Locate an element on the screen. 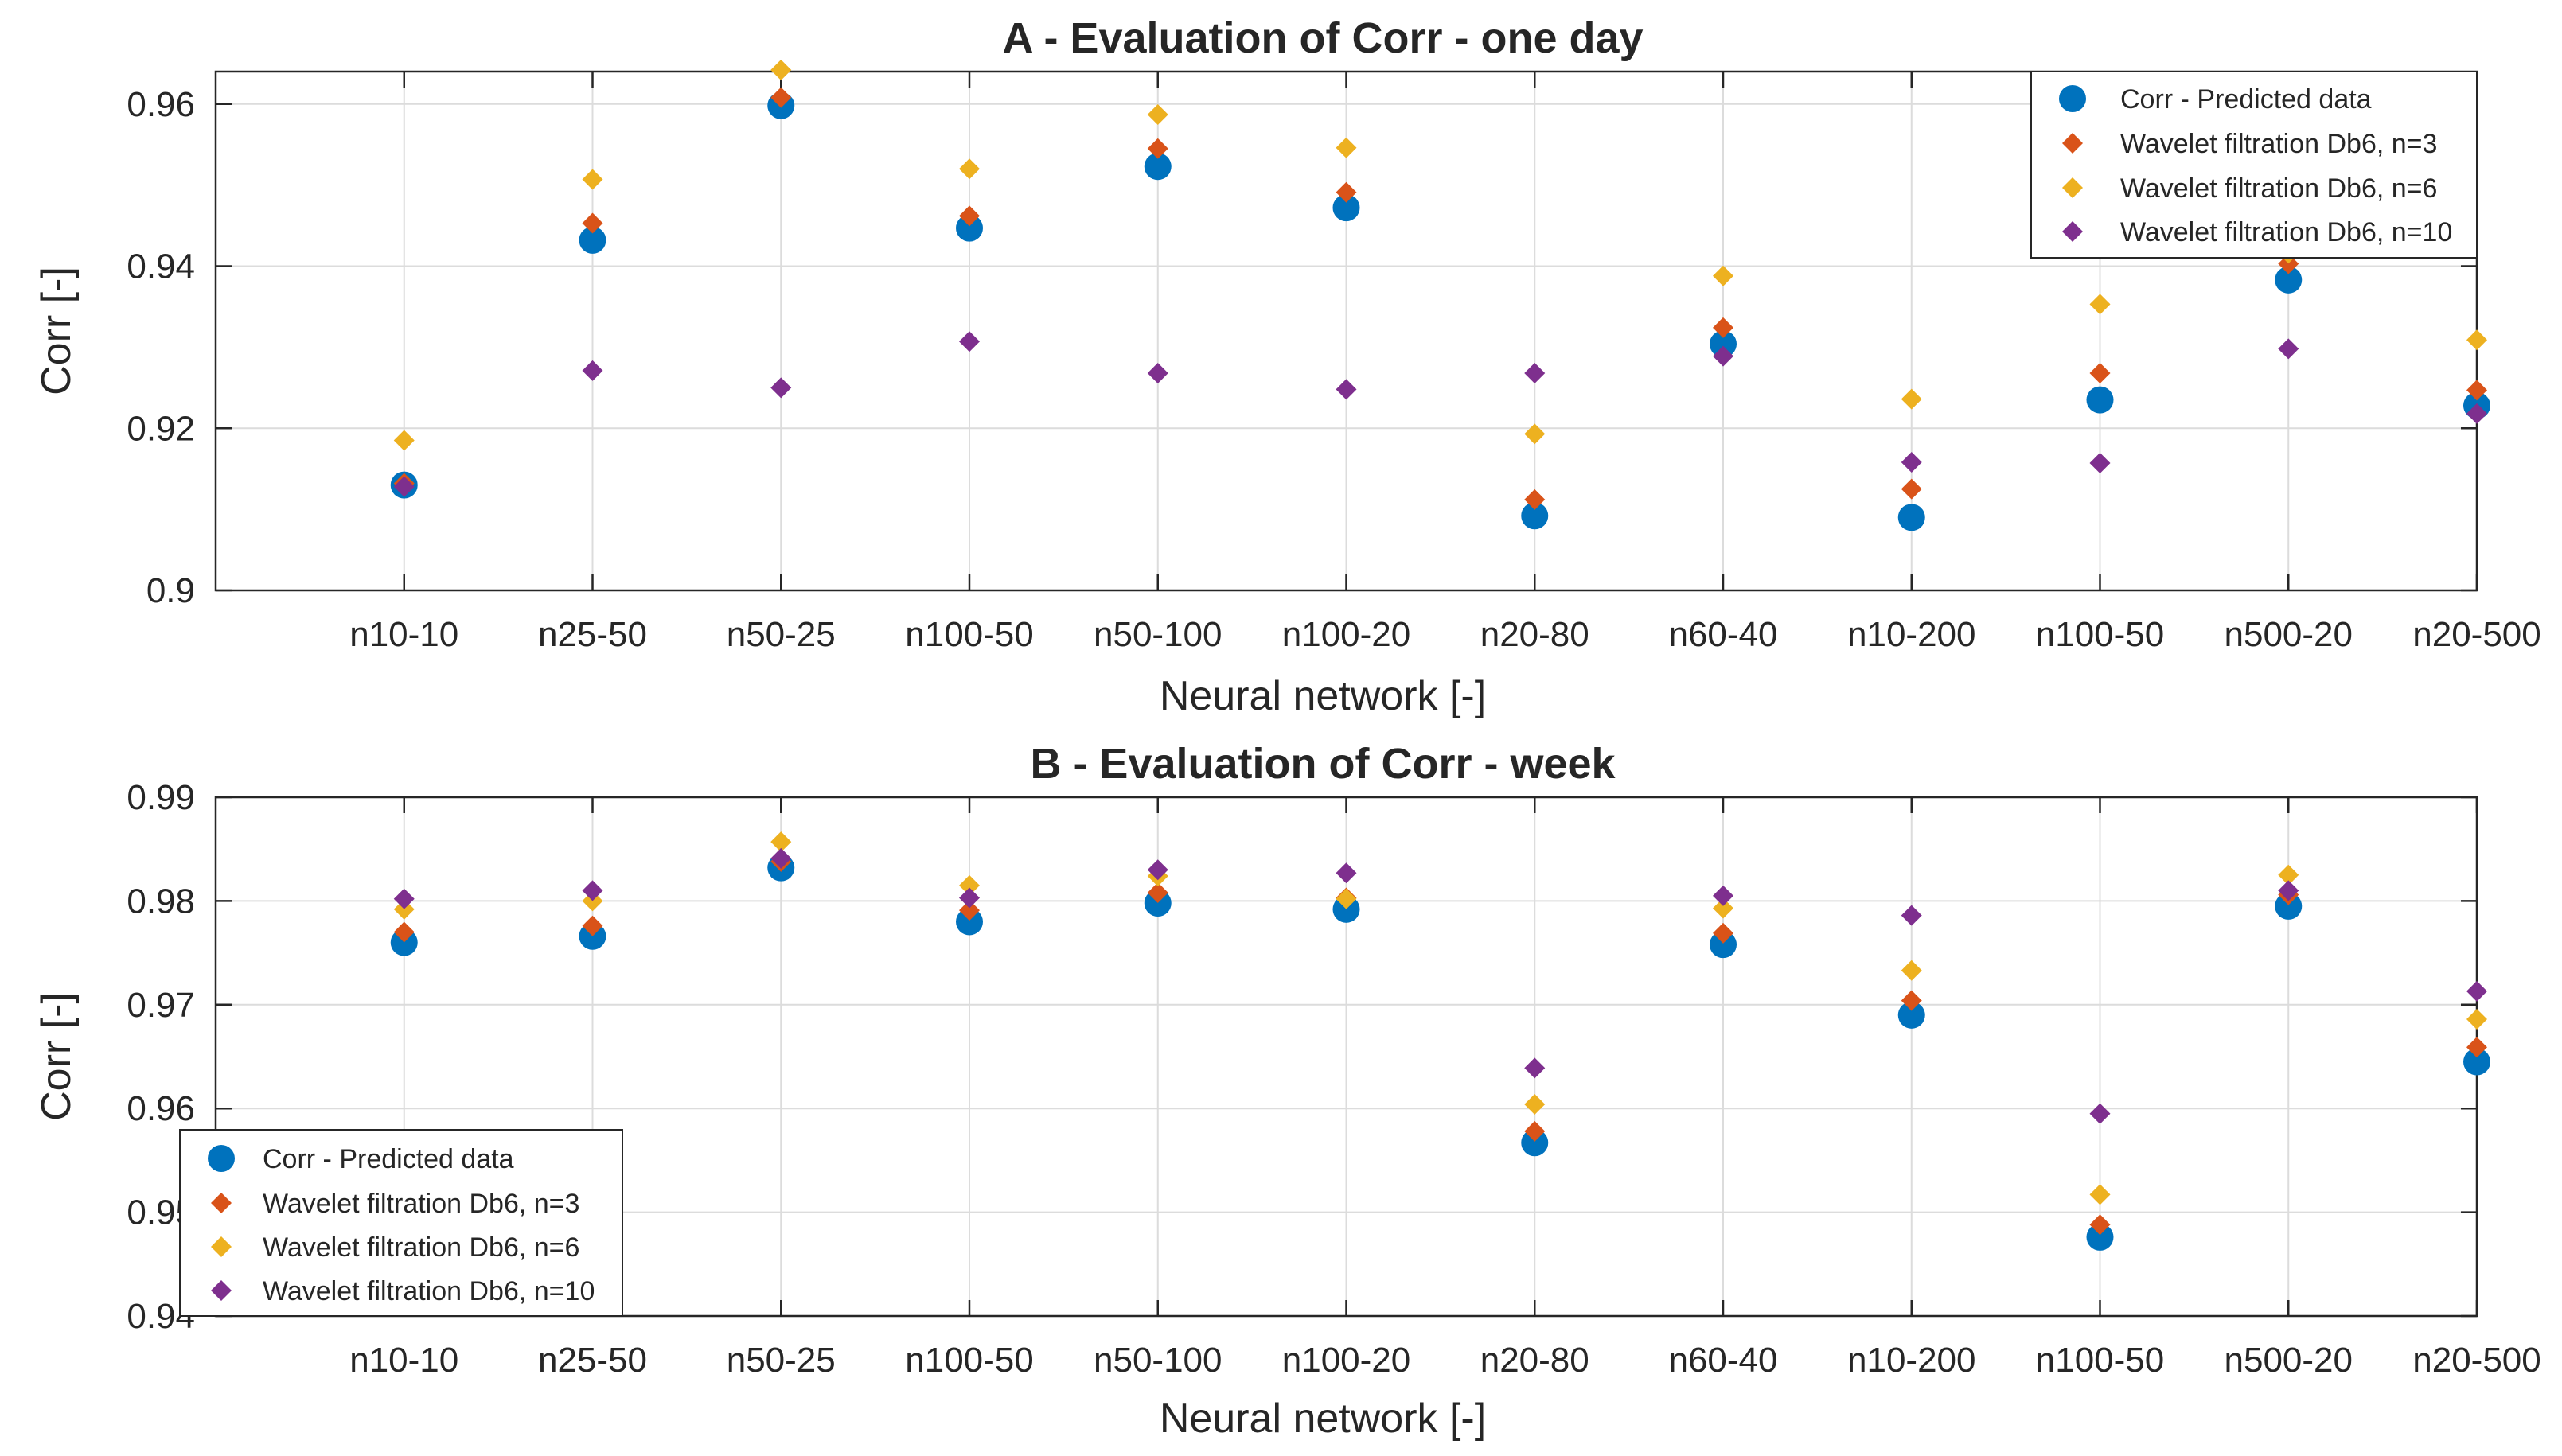 The height and width of the screenshot is (1456, 2562). panel-b-legend-symbol-n10 is located at coordinates (221, 1290).